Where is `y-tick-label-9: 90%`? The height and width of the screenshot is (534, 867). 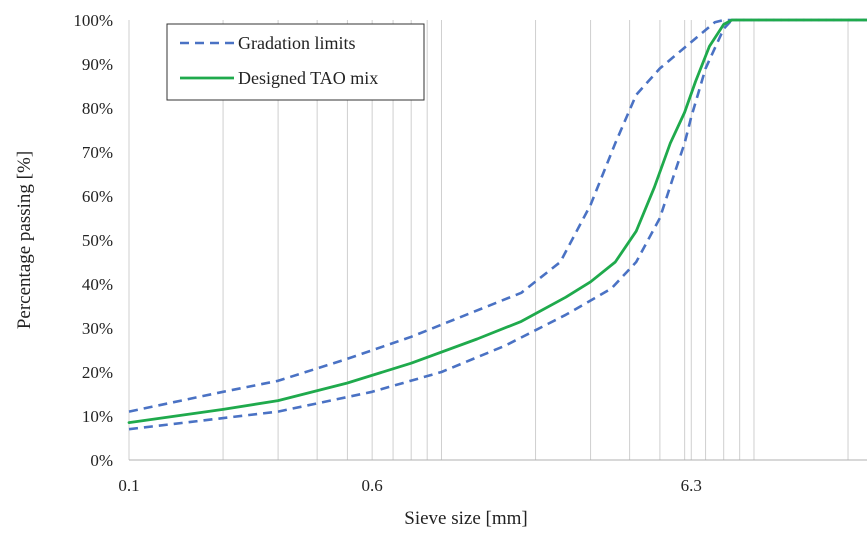
y-tick-label-9: 90% is located at coordinates (97, 64).